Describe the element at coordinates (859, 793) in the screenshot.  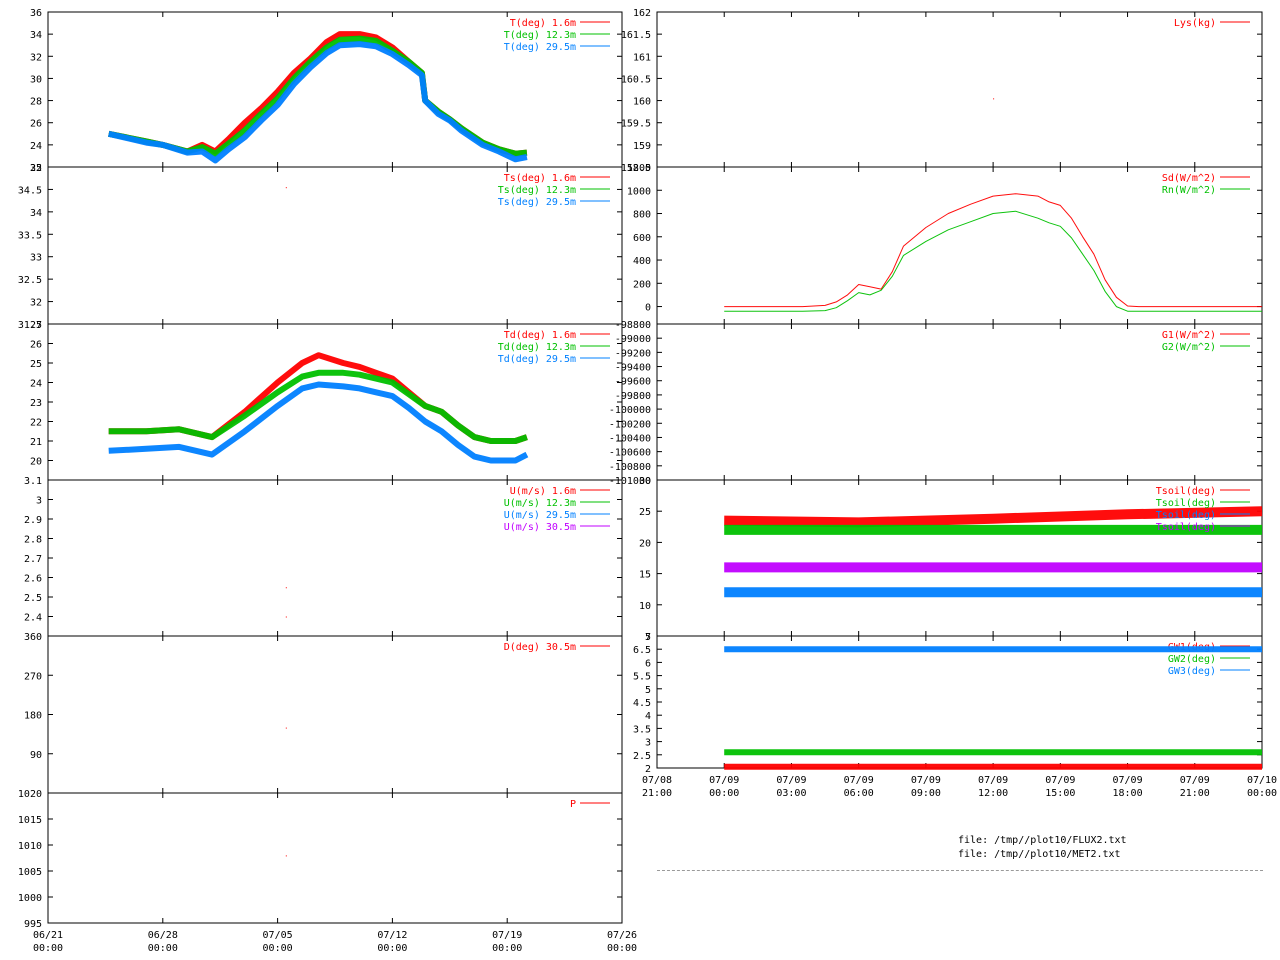
I see `x-tick-label: 06:00` at that location.